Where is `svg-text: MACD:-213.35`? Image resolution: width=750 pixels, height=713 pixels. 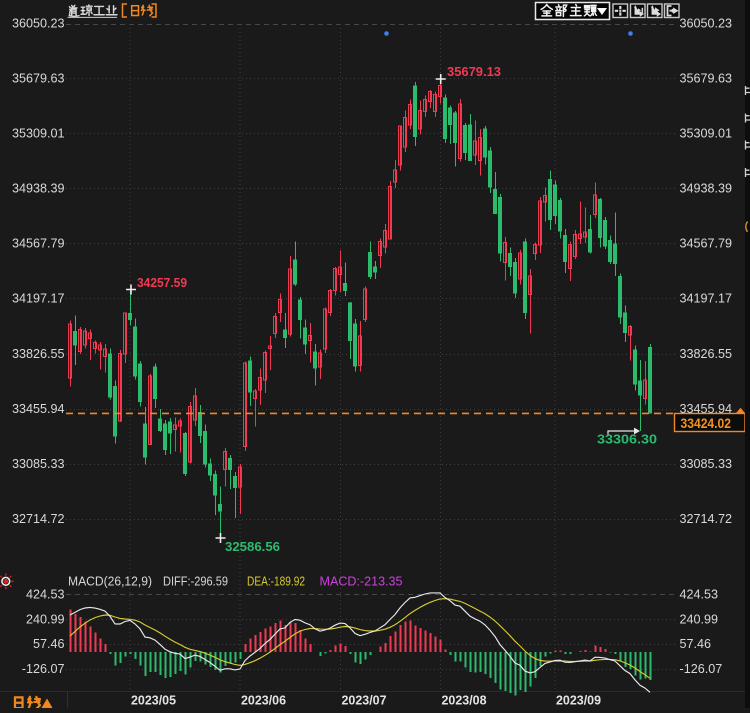 svg-text: MACD:-213.35 is located at coordinates (361, 582).